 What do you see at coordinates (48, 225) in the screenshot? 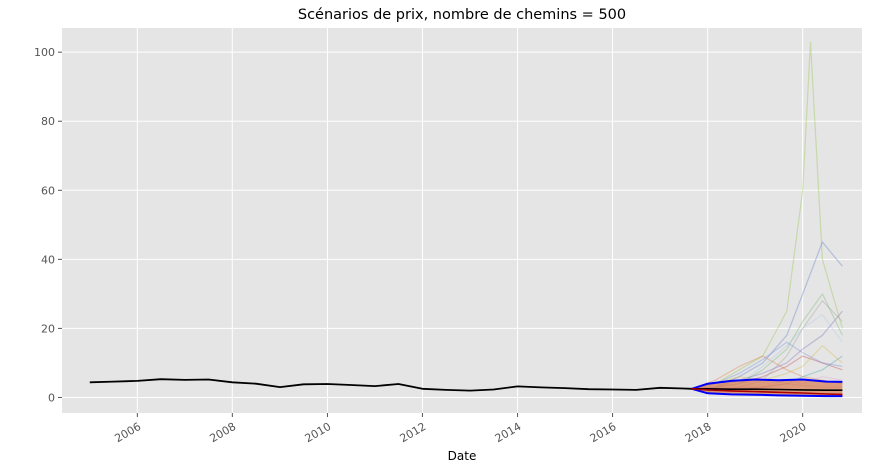
I see `y-axis-ticks: 0 20 40 60 80 100` at bounding box center [48, 225].